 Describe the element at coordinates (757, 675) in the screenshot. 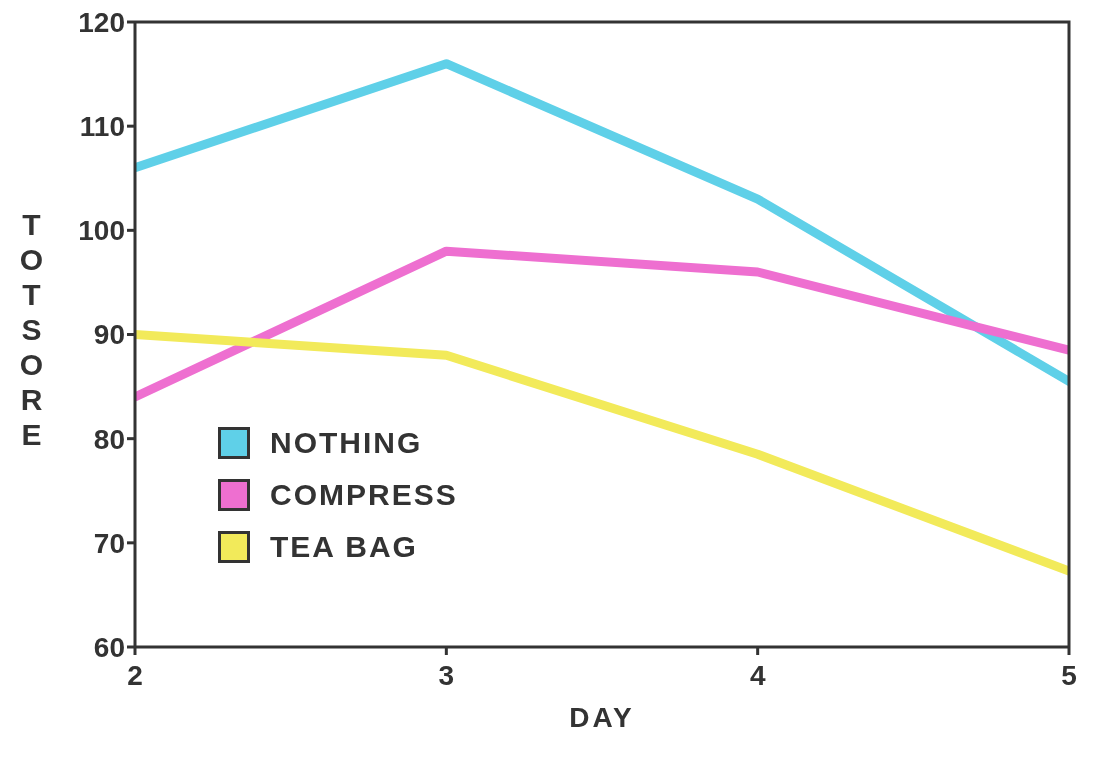

I see `x-tick-label: 4` at that location.